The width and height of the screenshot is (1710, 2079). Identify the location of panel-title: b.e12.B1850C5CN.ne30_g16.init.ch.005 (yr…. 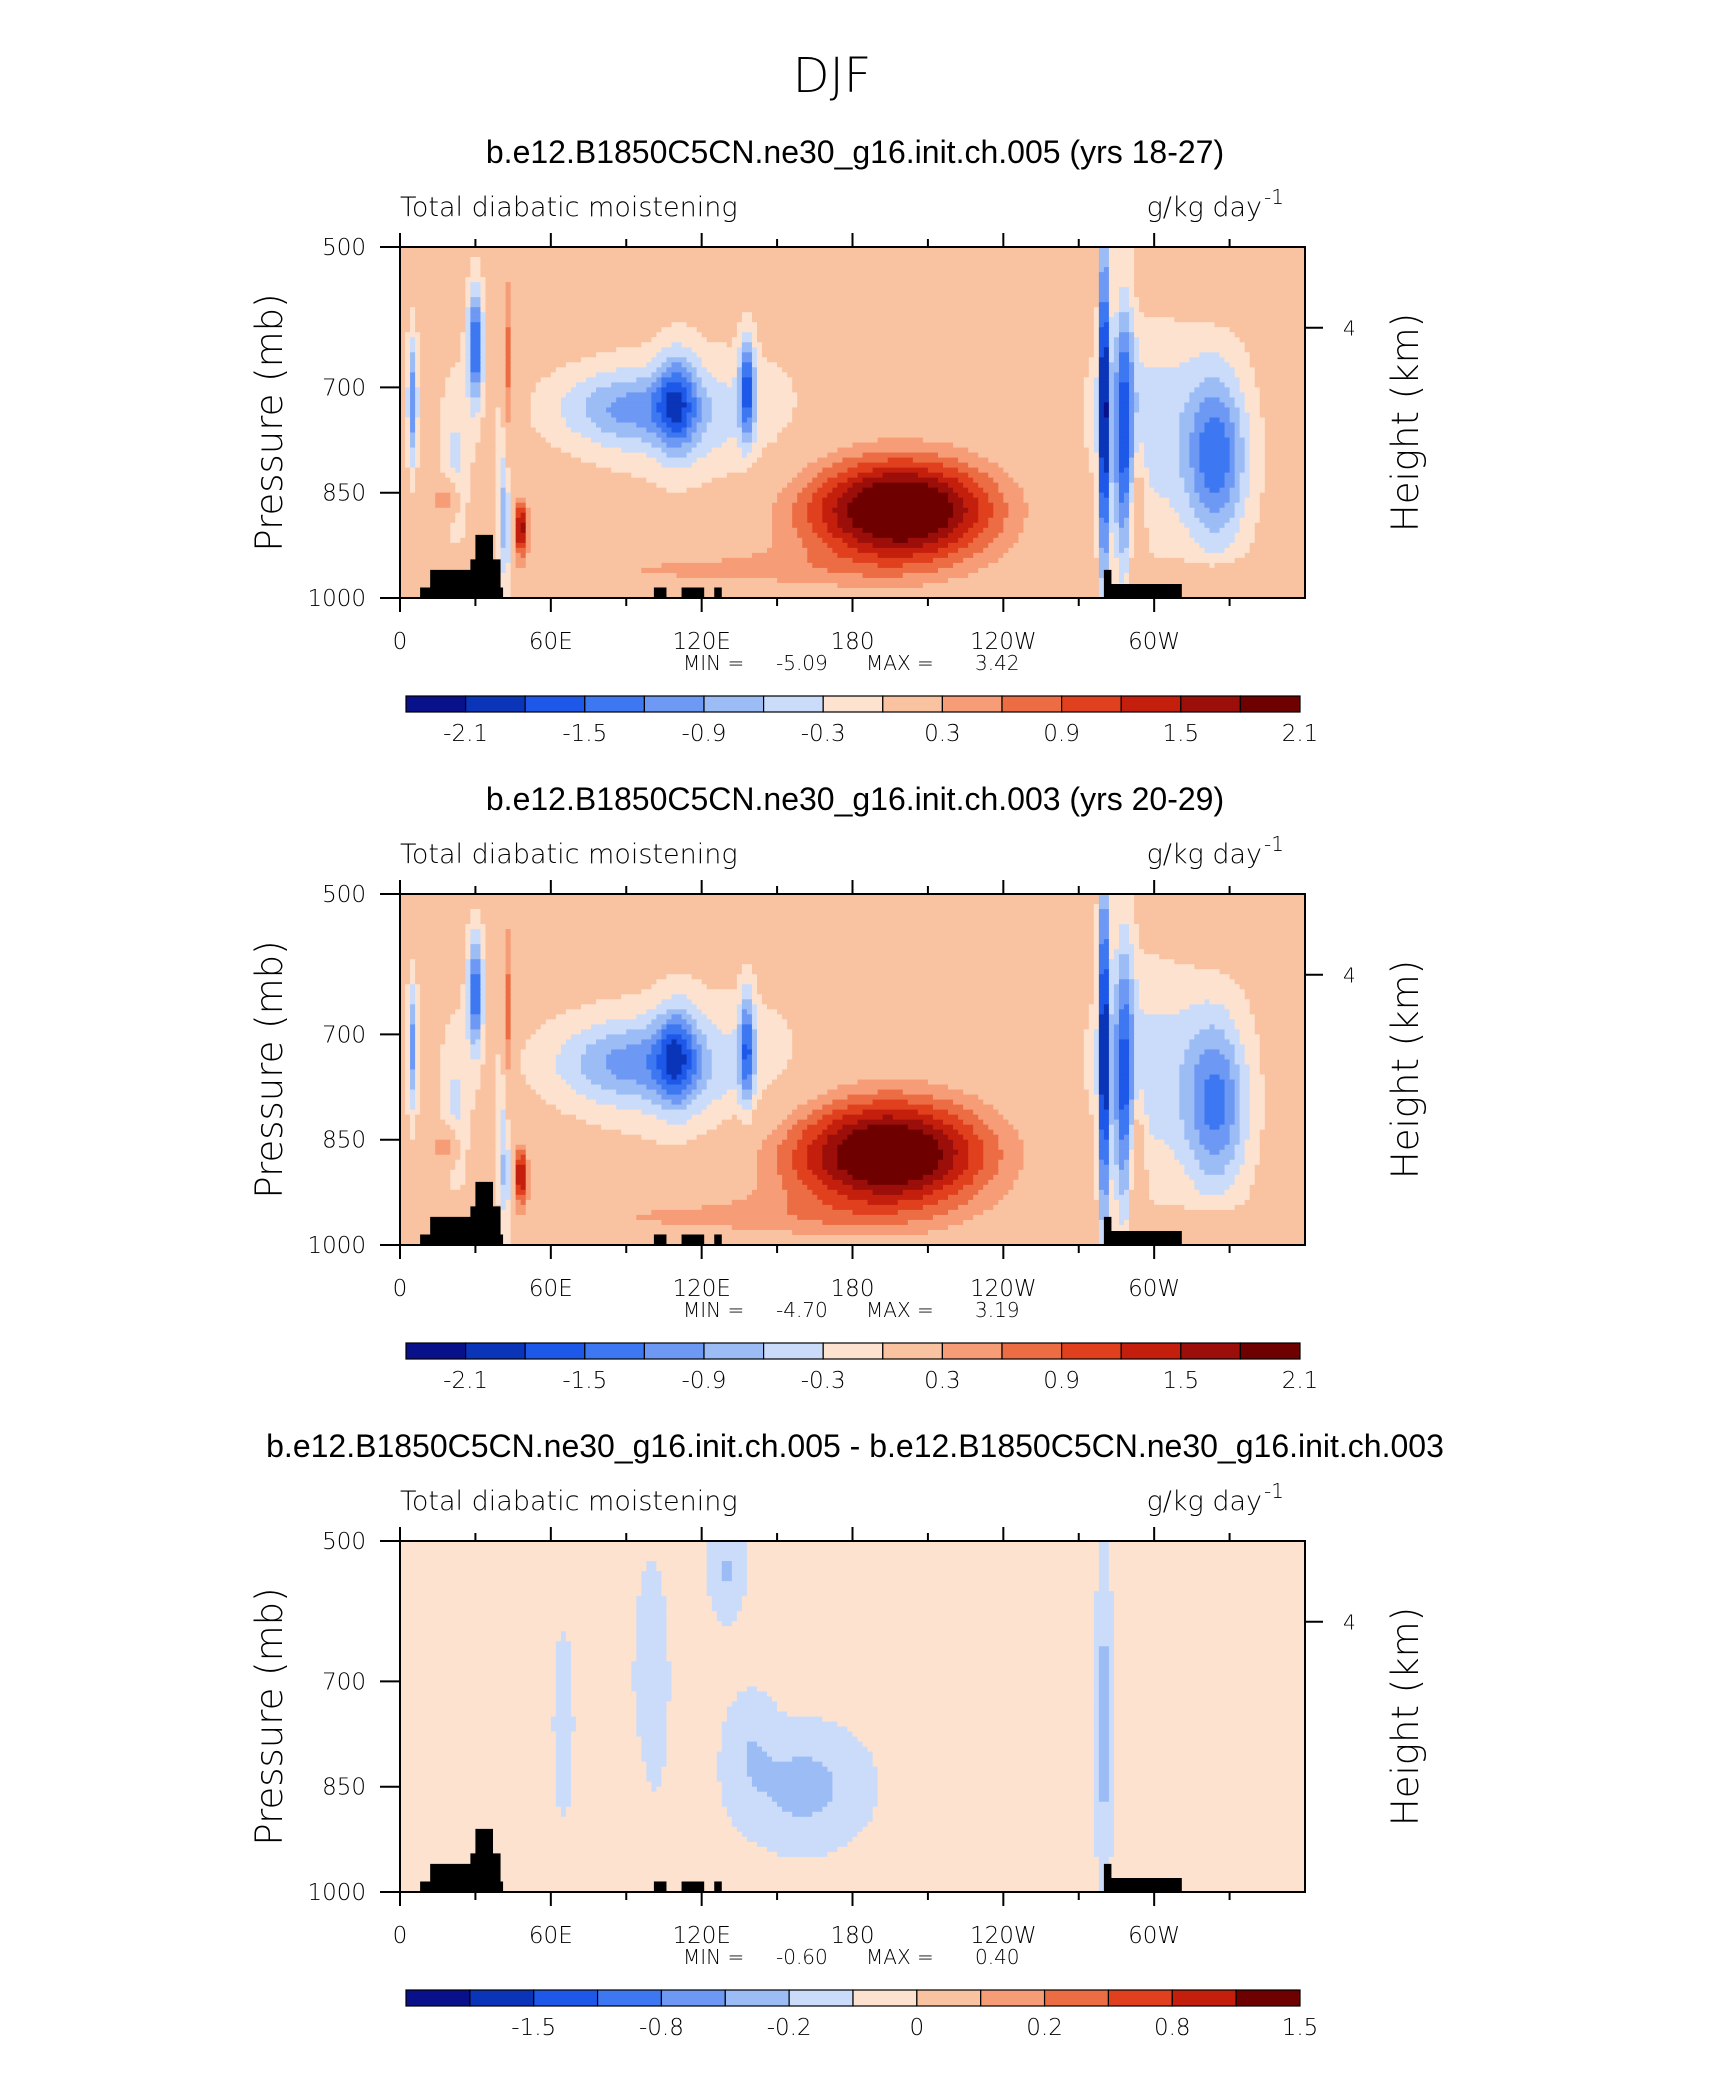
(855, 152).